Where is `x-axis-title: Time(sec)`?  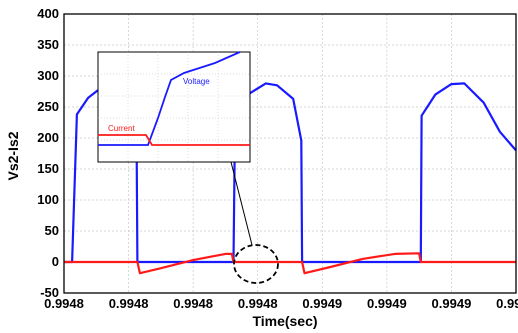
x-axis-title: Time(sec) is located at coordinates (284, 321).